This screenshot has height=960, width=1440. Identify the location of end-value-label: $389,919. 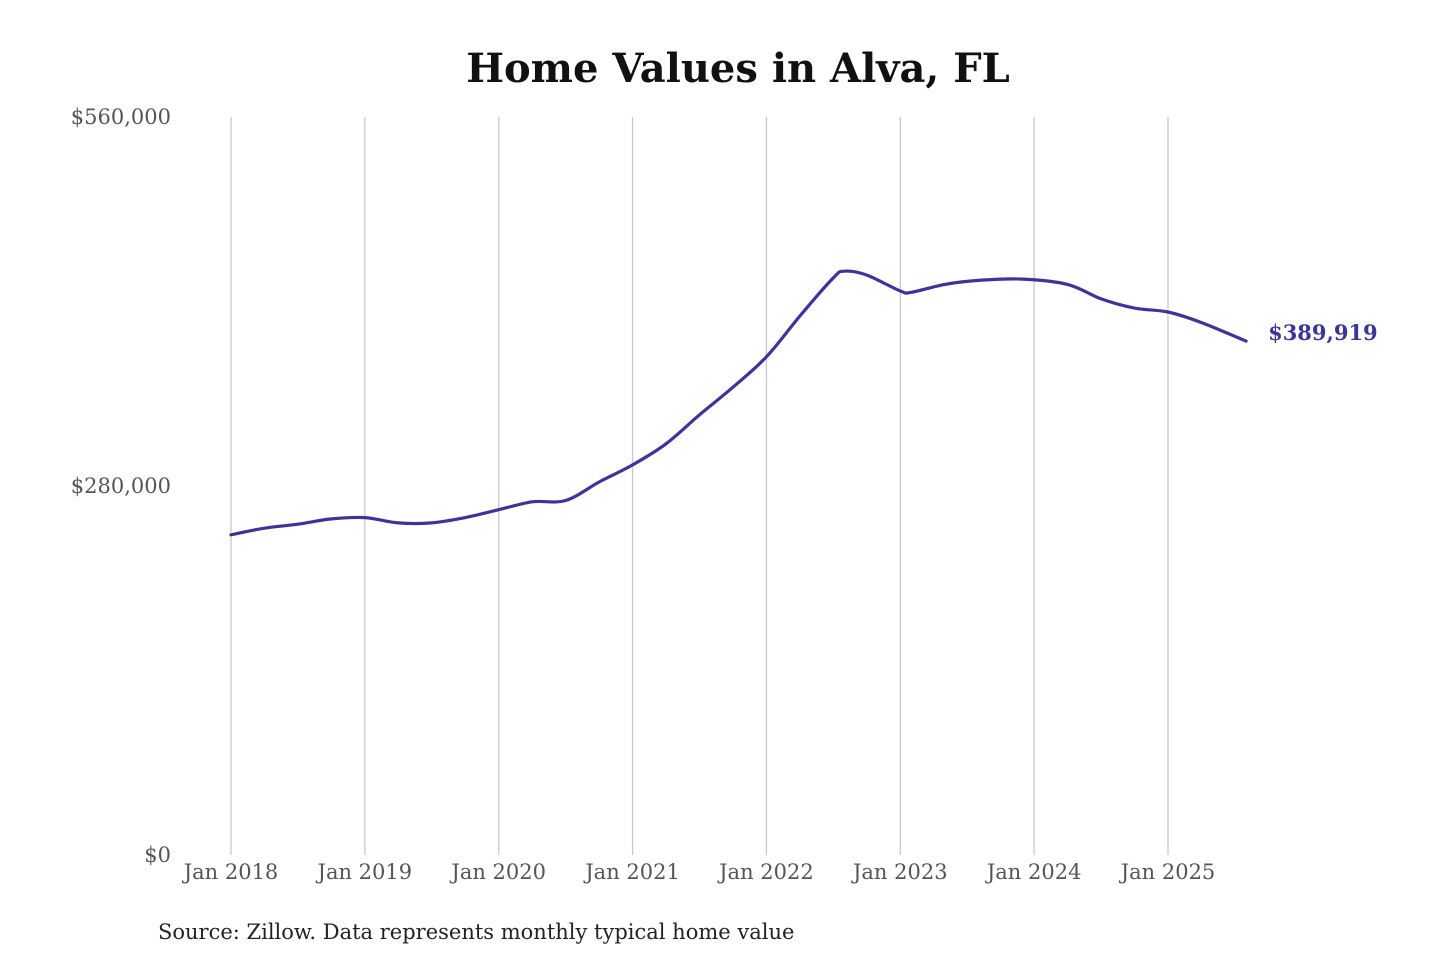
(1323, 332).